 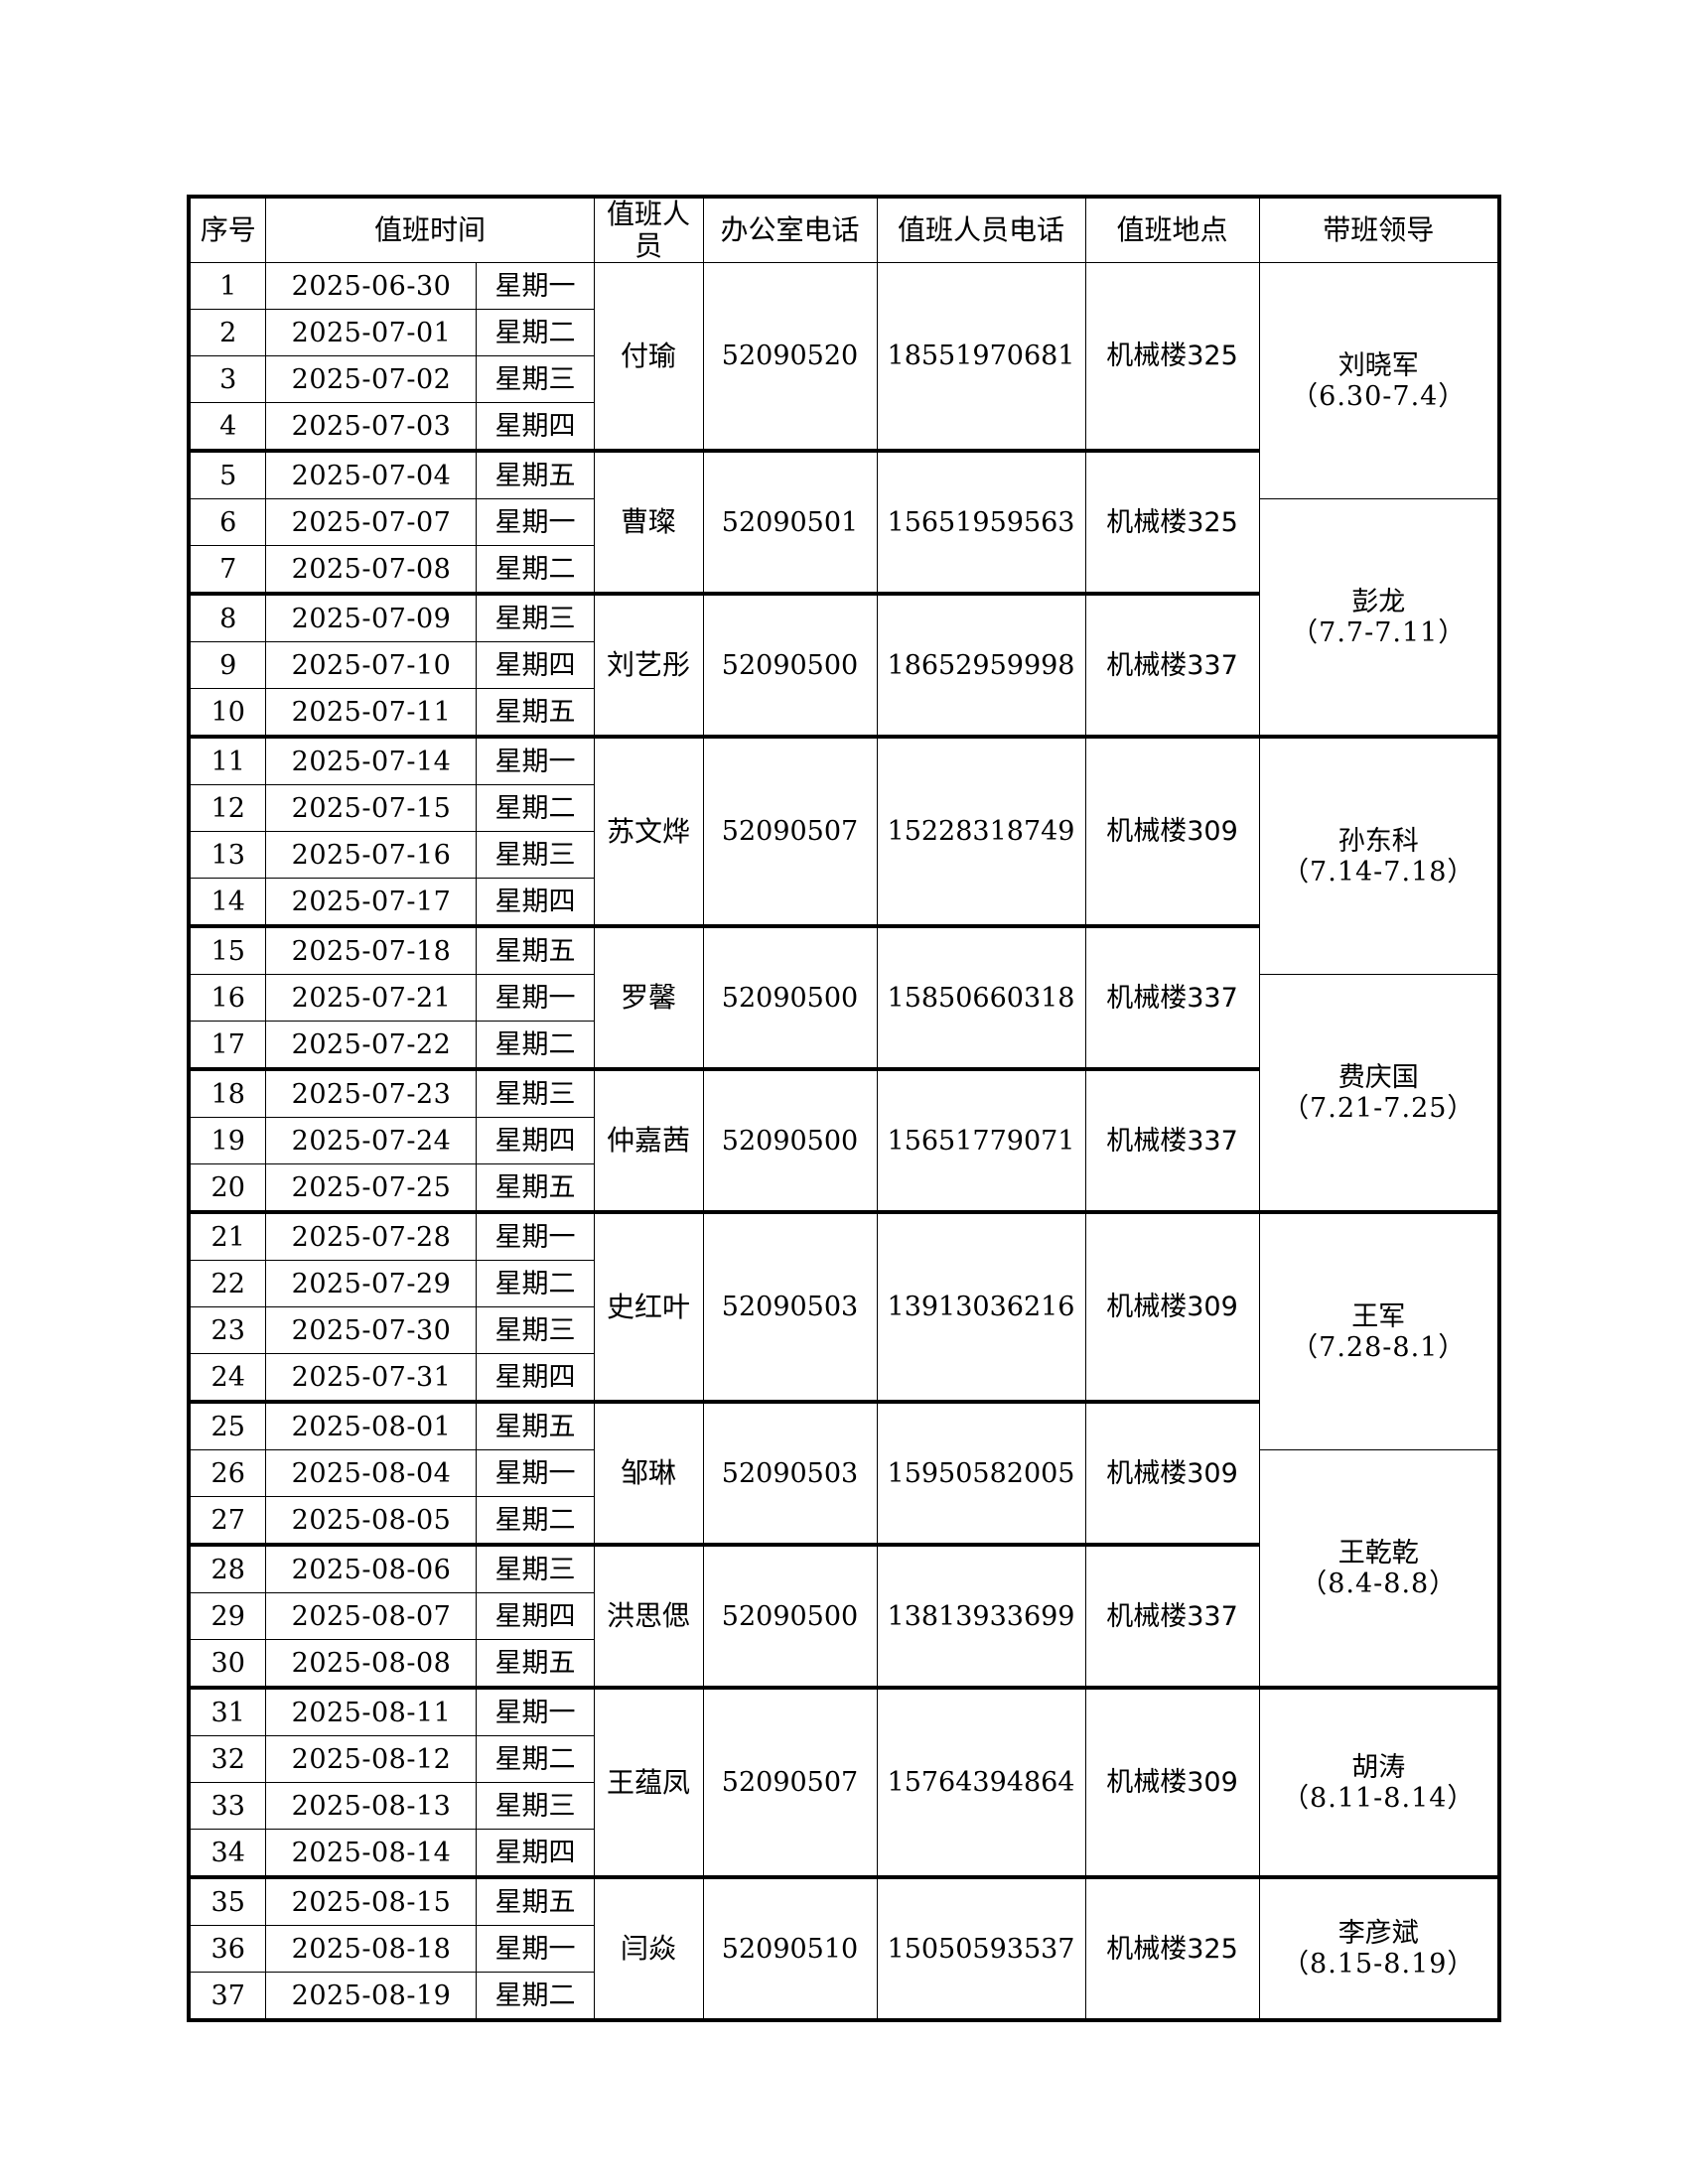 I want to click on cell-date: 2025-07-02, so click(x=371, y=379).